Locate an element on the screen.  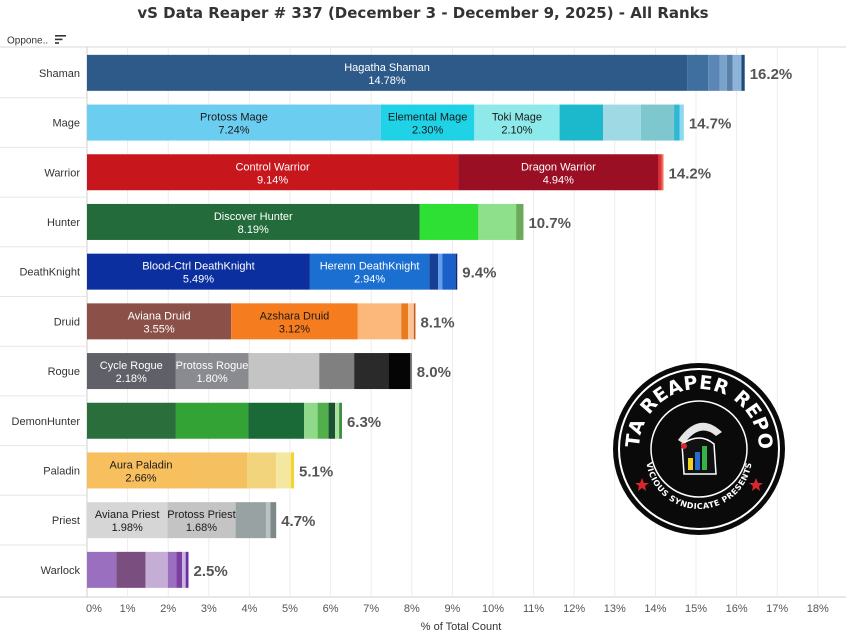
segment-label: Aviana Druid is located at coordinates (159, 316).